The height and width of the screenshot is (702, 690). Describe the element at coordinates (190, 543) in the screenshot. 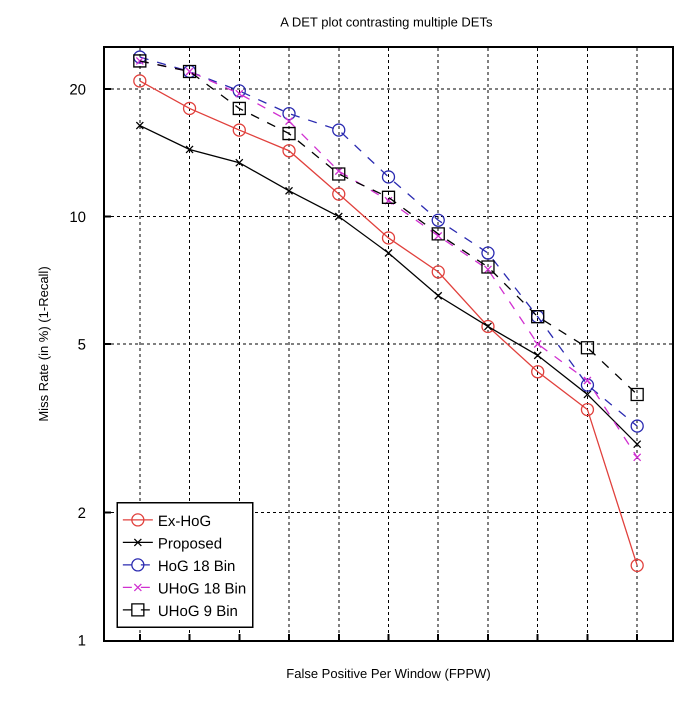

I see `legend-label: Proposed` at that location.